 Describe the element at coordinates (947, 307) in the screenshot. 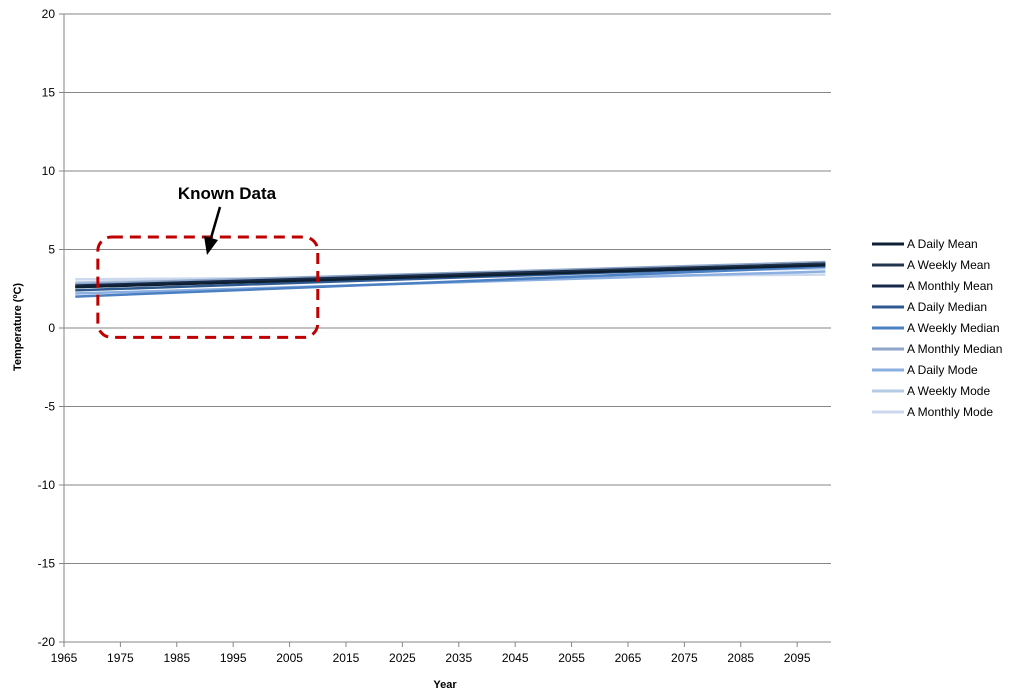

I see `legend-label: A Daily Median` at that location.